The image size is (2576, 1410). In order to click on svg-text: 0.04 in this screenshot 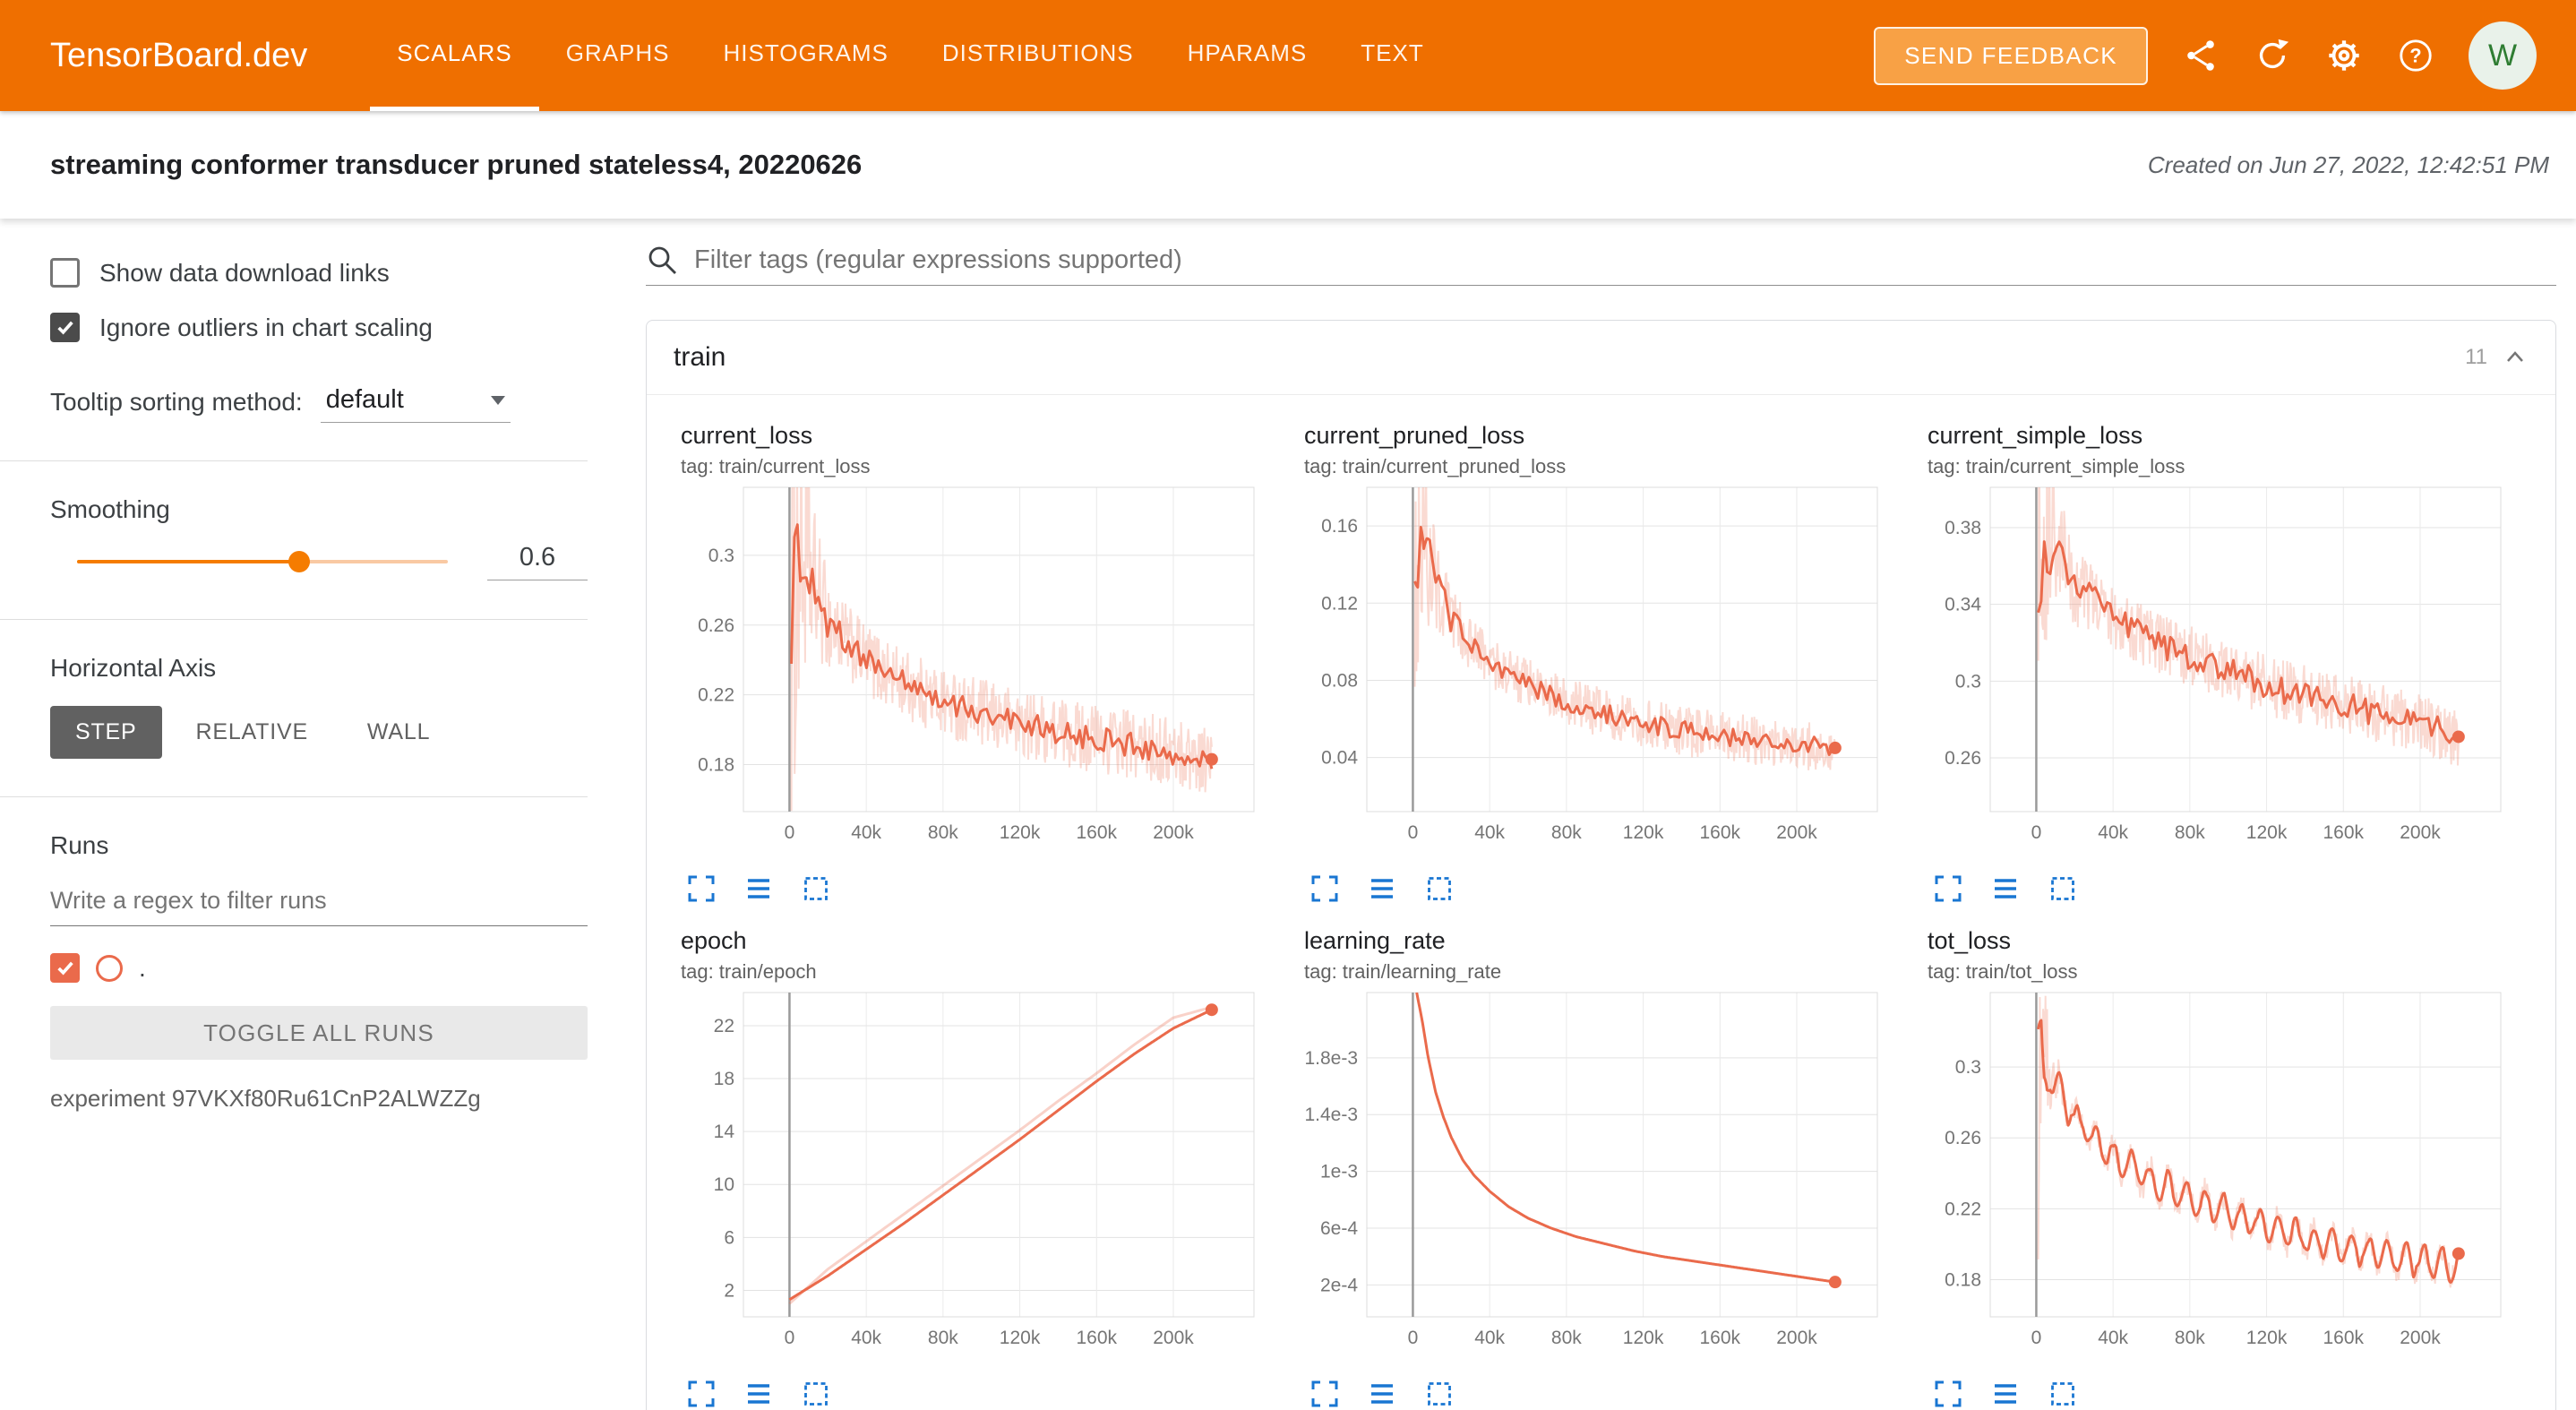, I will do `click(1339, 758)`.